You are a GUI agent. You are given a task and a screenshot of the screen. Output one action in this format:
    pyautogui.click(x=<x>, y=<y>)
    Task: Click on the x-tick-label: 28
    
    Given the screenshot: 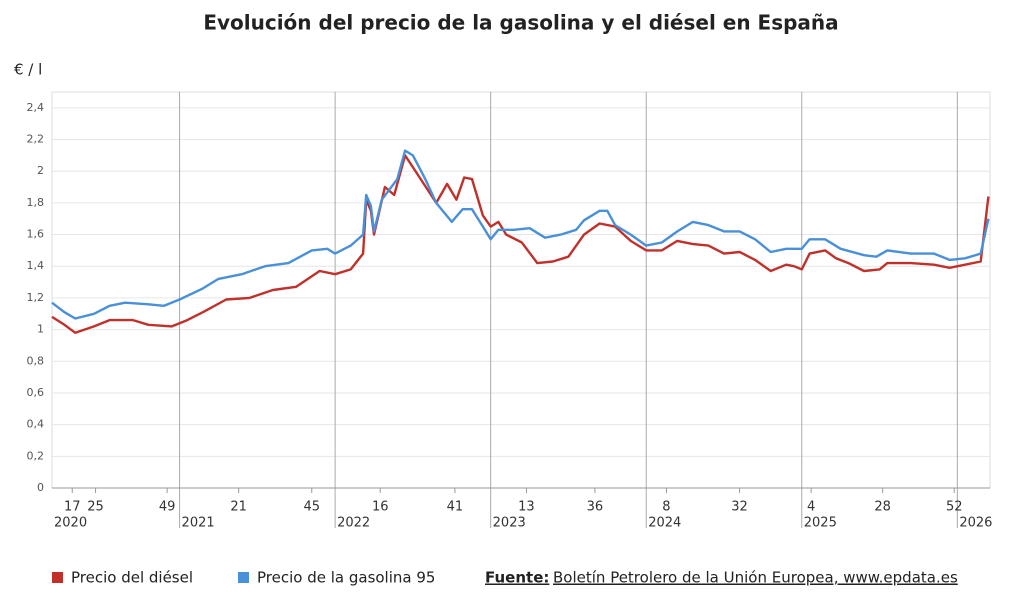 What is the action you would take?
    pyautogui.click(x=882, y=507)
    